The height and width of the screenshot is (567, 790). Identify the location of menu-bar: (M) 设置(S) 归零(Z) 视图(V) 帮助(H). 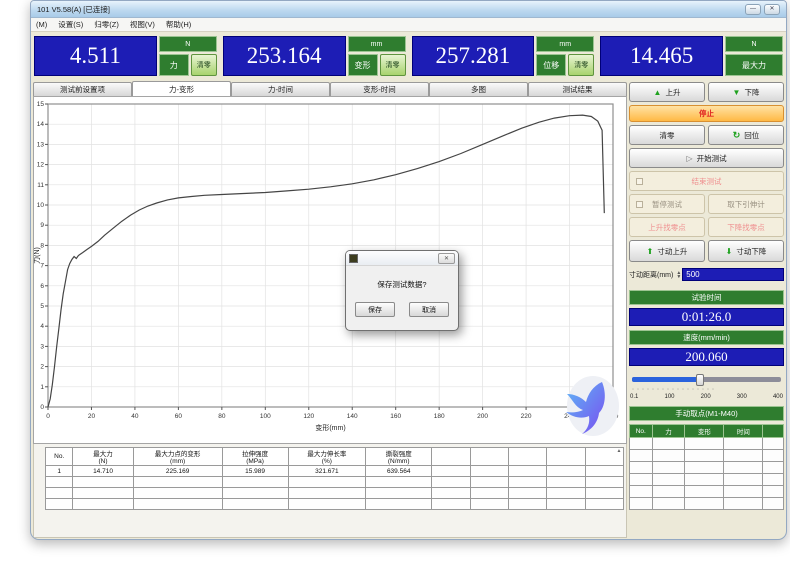
(408, 25).